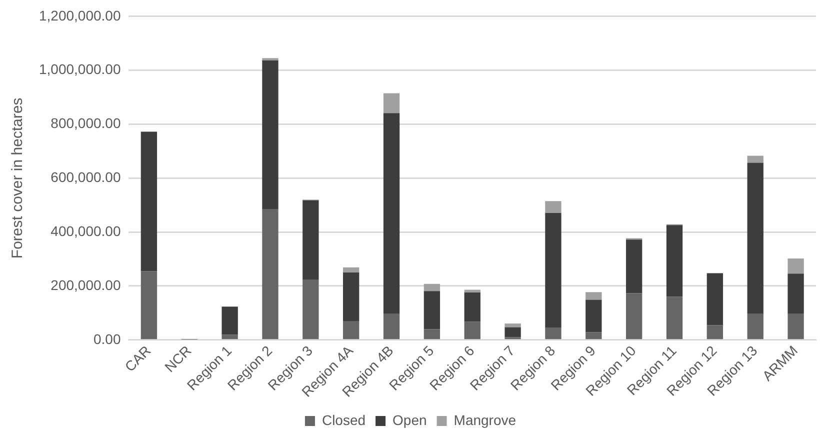 The height and width of the screenshot is (438, 836). Describe the element at coordinates (409, 420) in the screenshot. I see `legend-label: Open` at that location.